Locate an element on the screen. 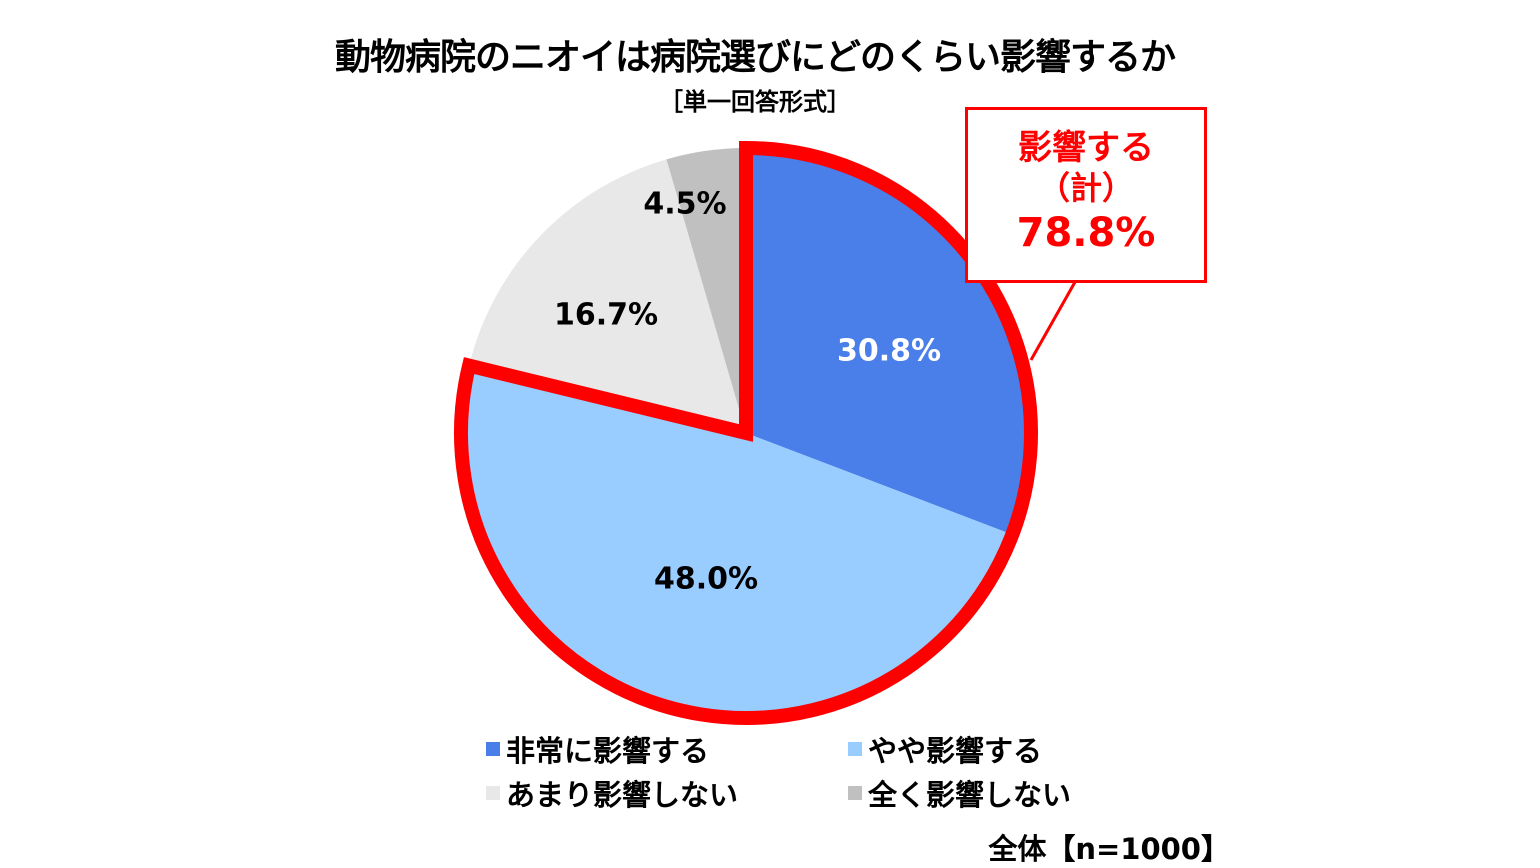 Image resolution: width=1540 pixels, height=868 pixels. callout-pointer is located at coordinates (1053, 321).